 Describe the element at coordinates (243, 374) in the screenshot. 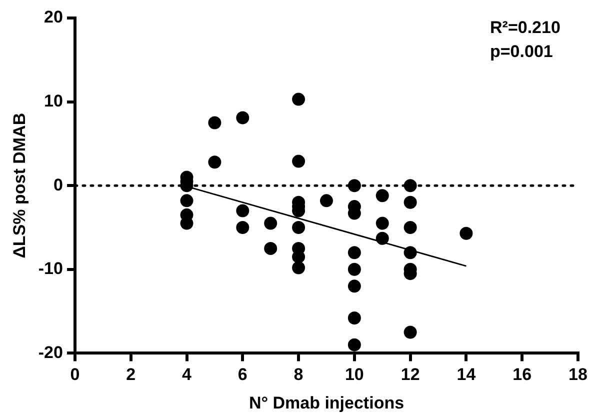

I see `x-tick-label: 6` at that location.